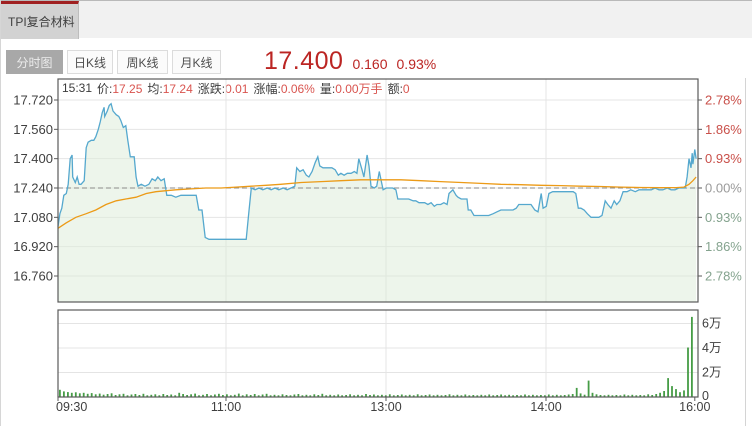 The width and height of the screenshot is (752, 426). I want to click on tab-stock-name: TPI复合材料, so click(40, 20).